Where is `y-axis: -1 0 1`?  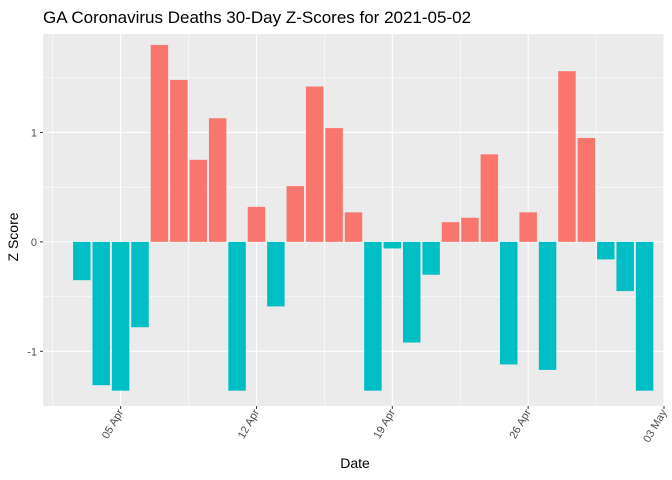 y-axis: -1 0 1 is located at coordinates (35, 242).